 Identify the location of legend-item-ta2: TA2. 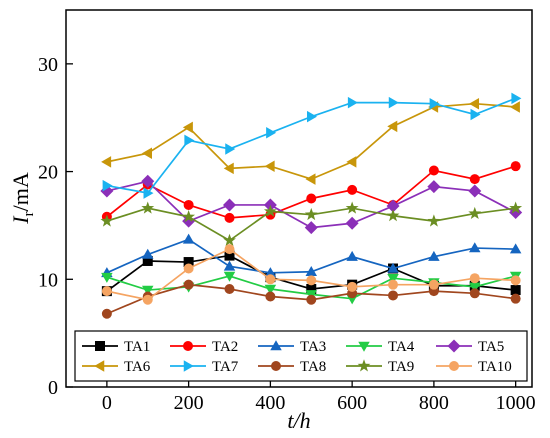
(204, 347).